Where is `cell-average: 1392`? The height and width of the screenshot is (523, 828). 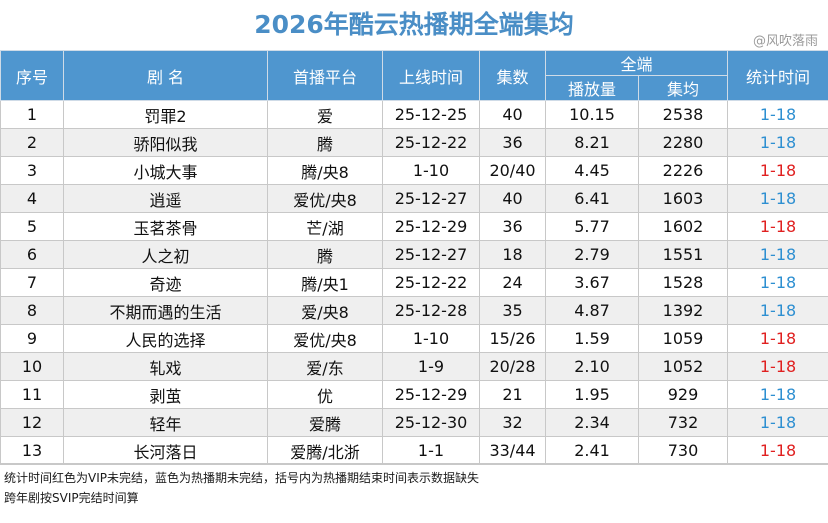 cell-average: 1392 is located at coordinates (683, 310).